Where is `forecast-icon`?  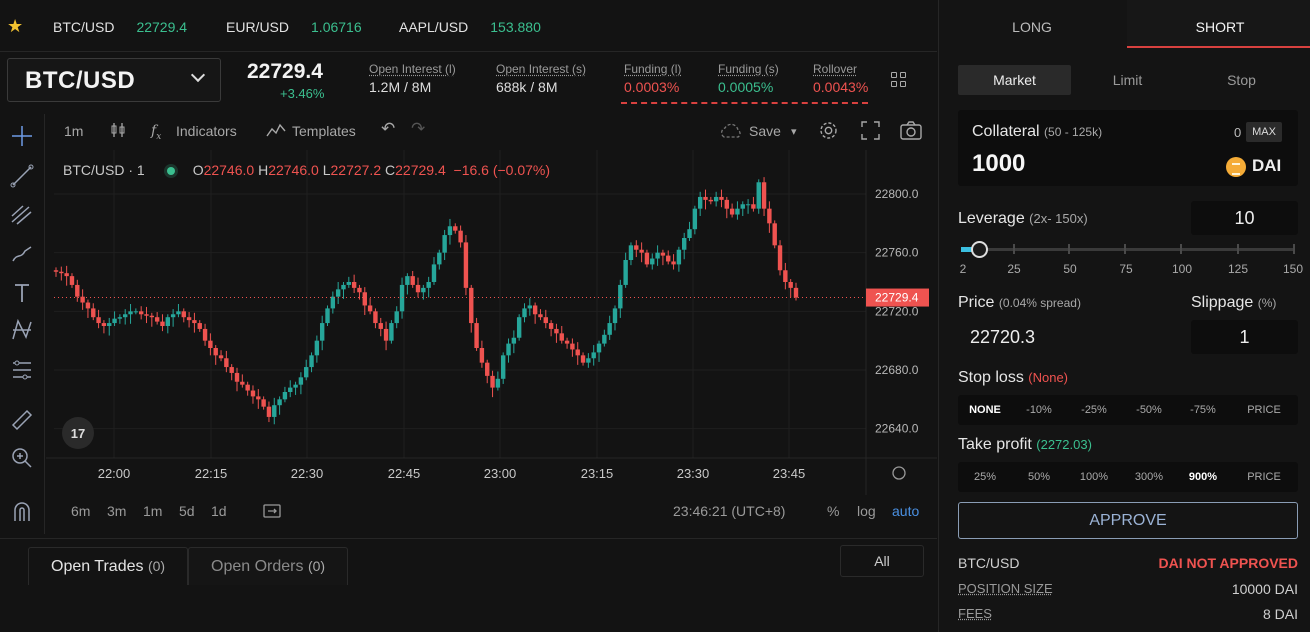
forecast-icon is located at coordinates (22, 370).